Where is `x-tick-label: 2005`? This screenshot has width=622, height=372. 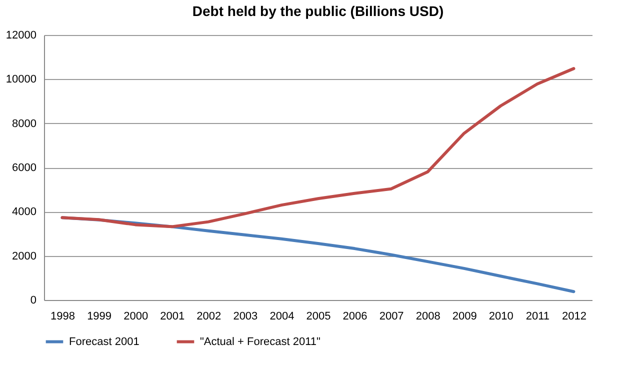 x-tick-label: 2005 is located at coordinates (318, 316).